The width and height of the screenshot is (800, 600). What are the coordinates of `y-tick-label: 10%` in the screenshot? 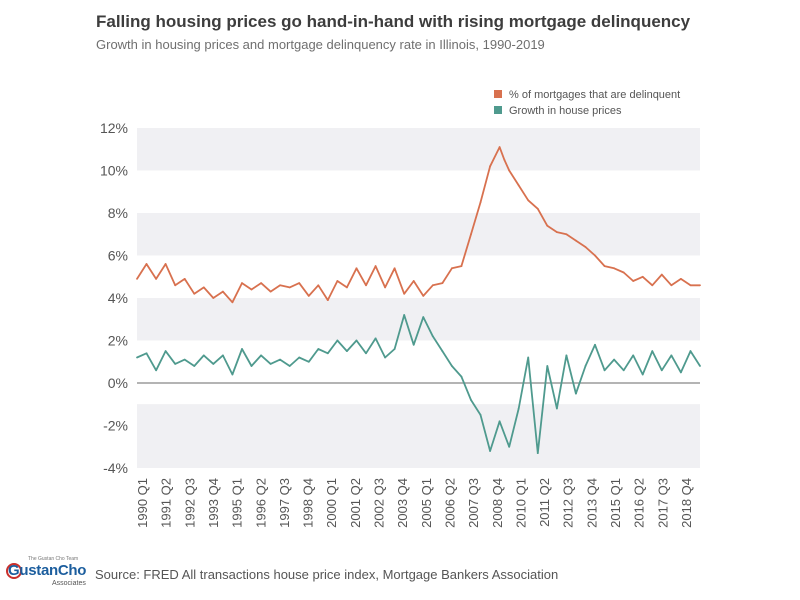 It's located at (114, 171).